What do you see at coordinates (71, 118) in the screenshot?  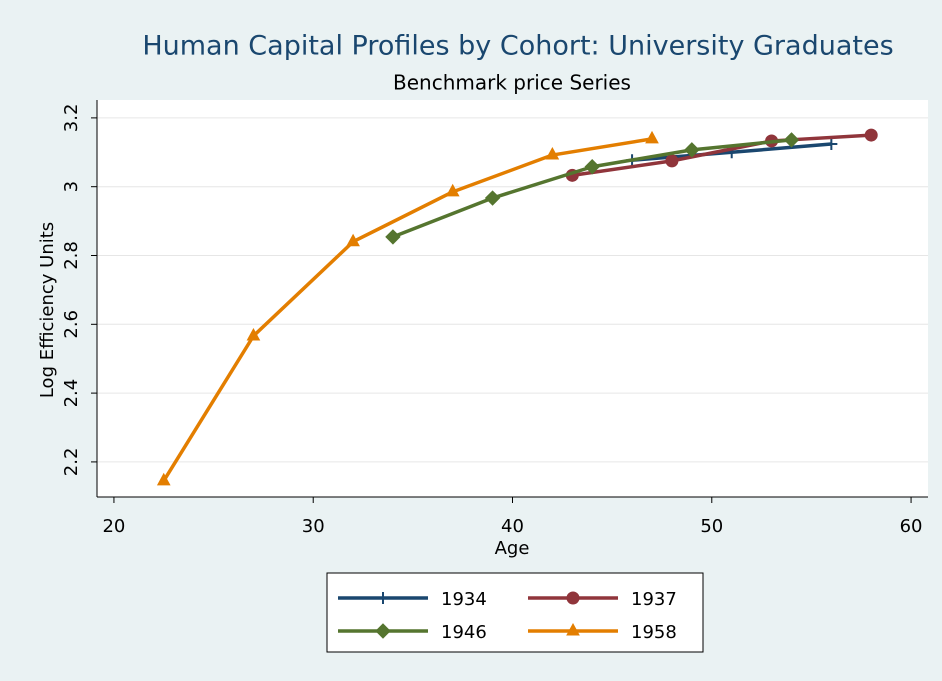 I see `y-tick-label: 3.2` at bounding box center [71, 118].